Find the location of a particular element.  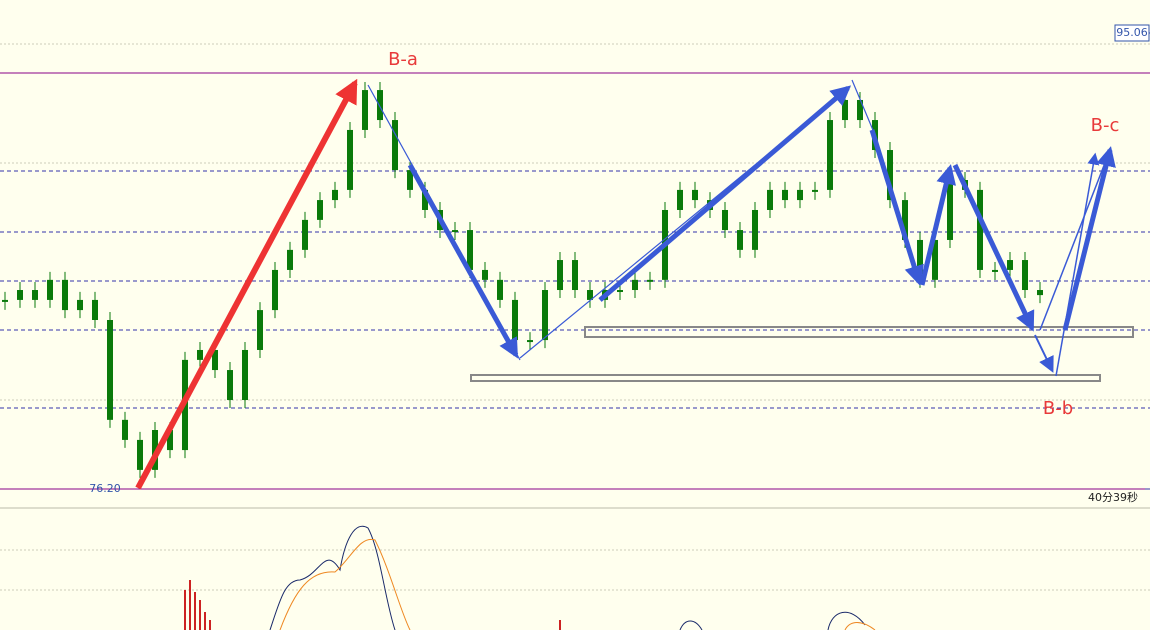

annotation: B-b is located at coordinates (1058, 408).